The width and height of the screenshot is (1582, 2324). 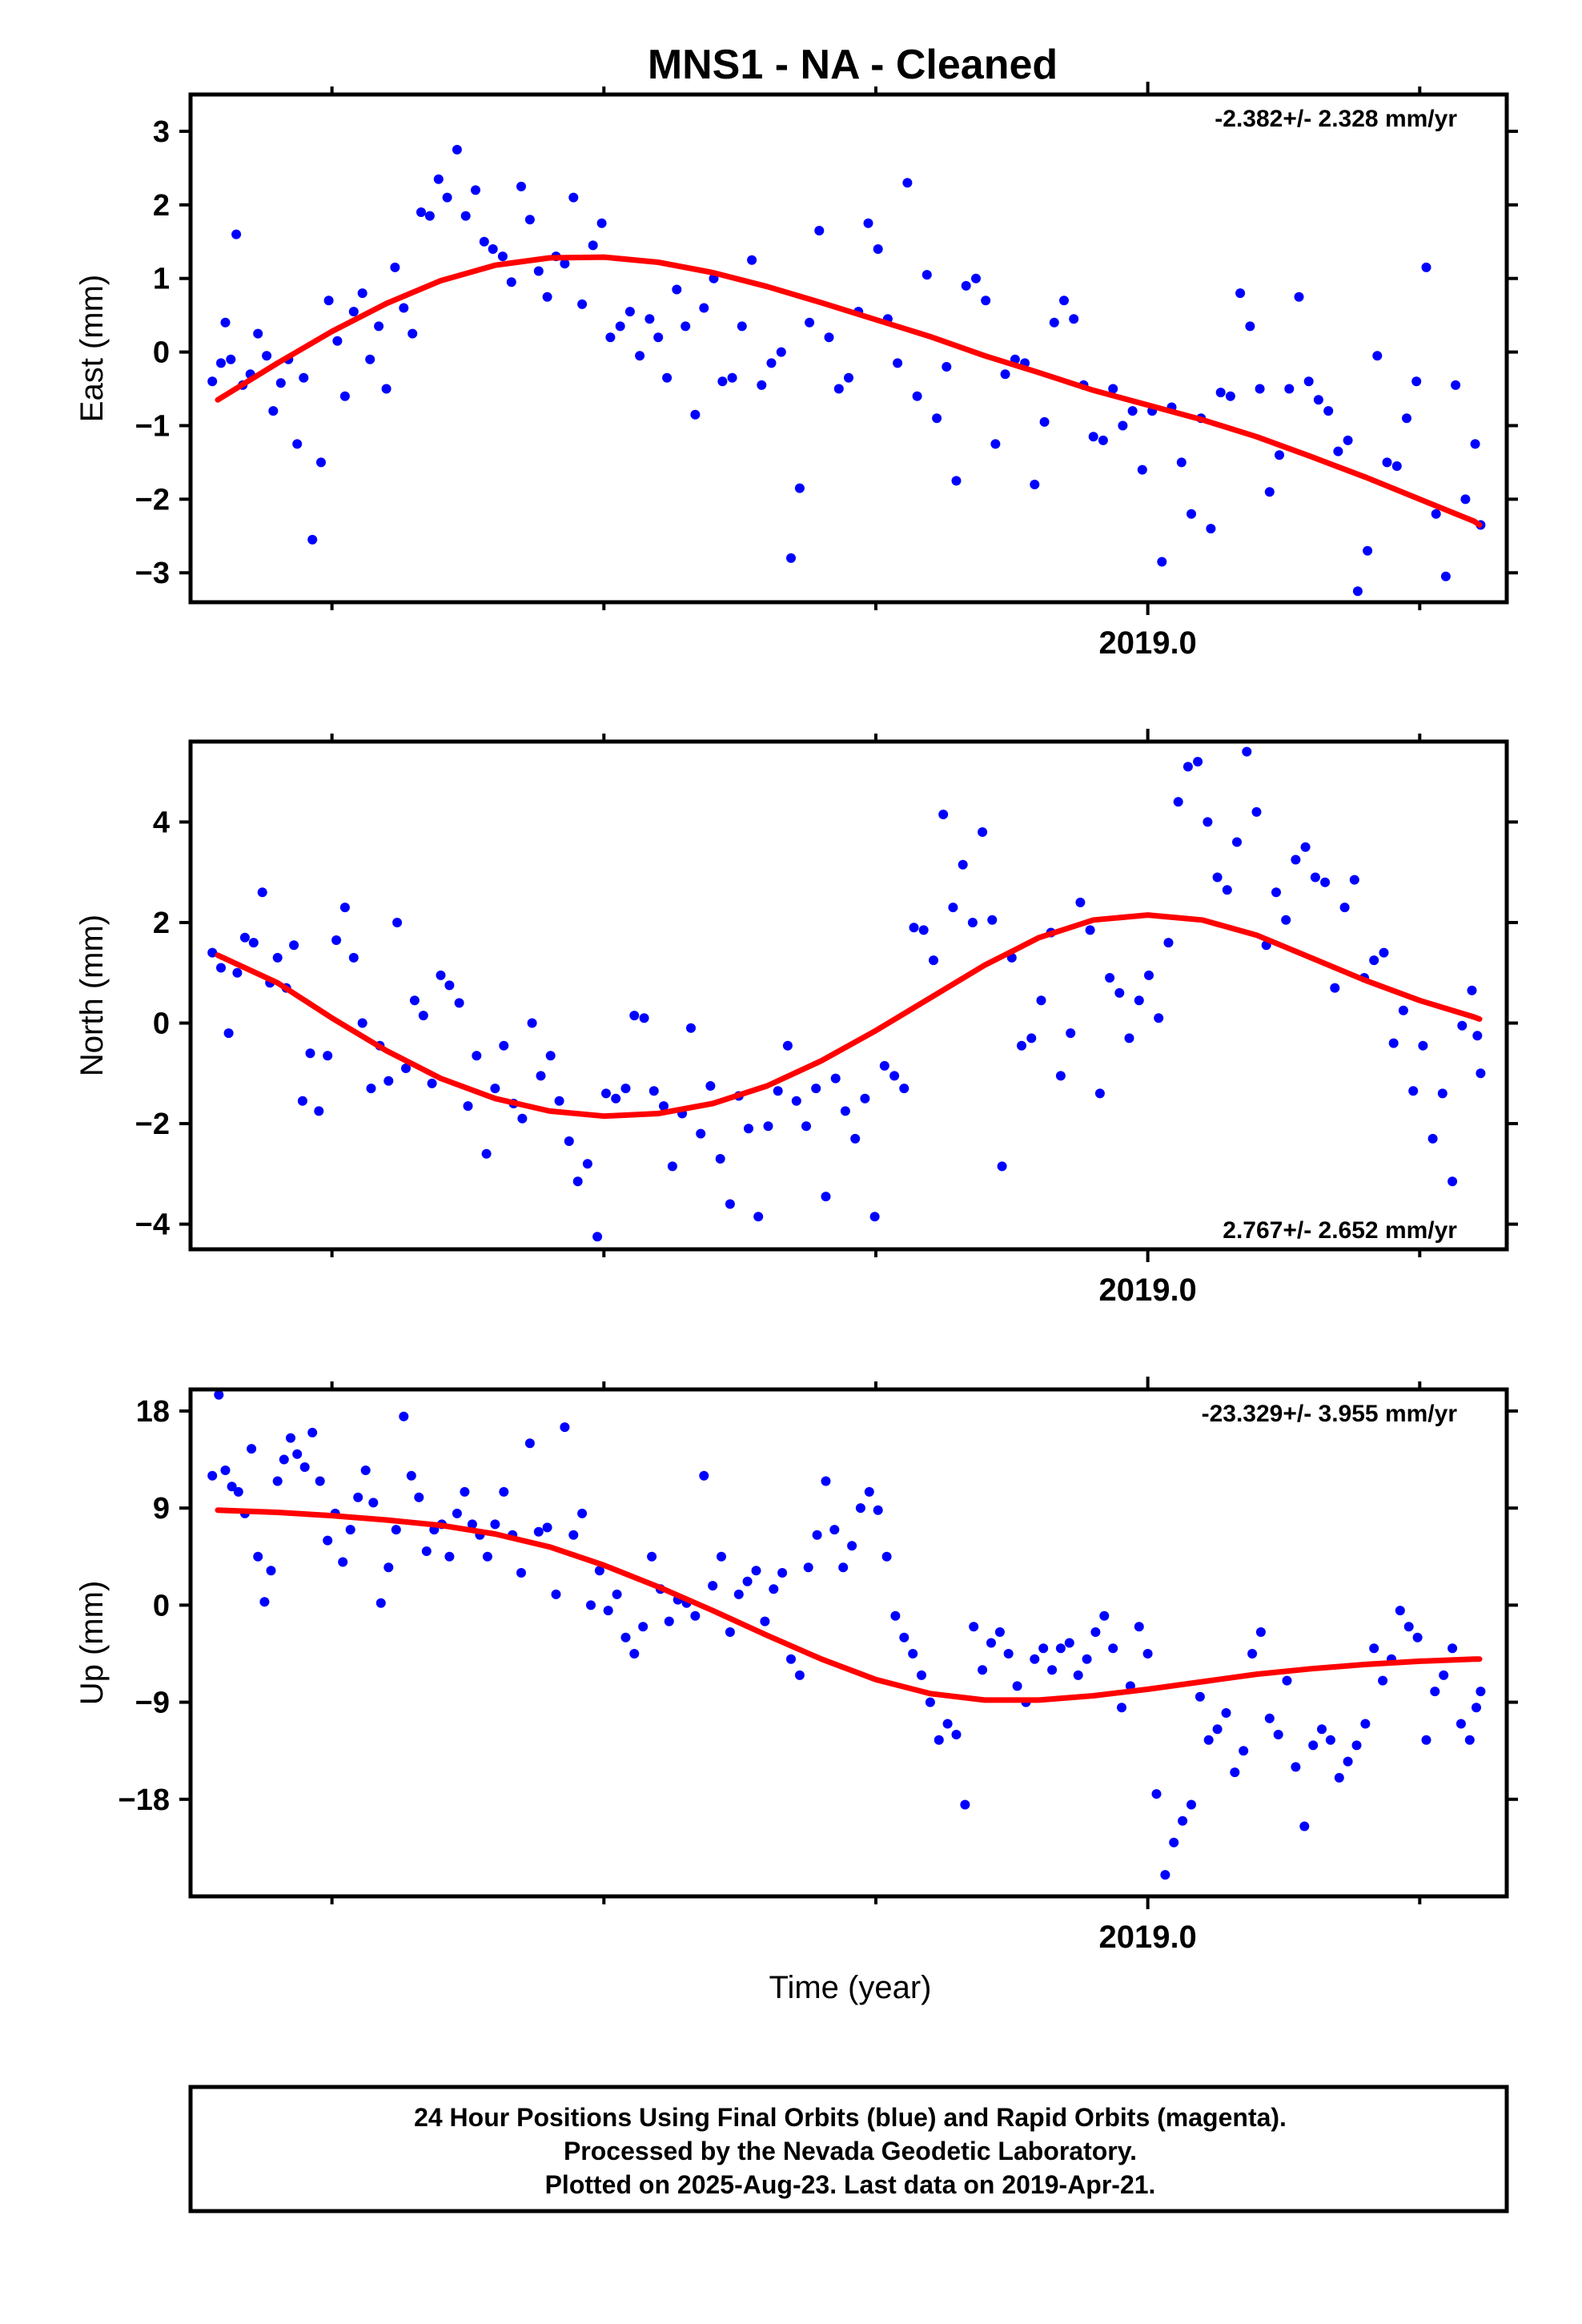 I want to click on north-ytick-label: 2, so click(x=161, y=923).